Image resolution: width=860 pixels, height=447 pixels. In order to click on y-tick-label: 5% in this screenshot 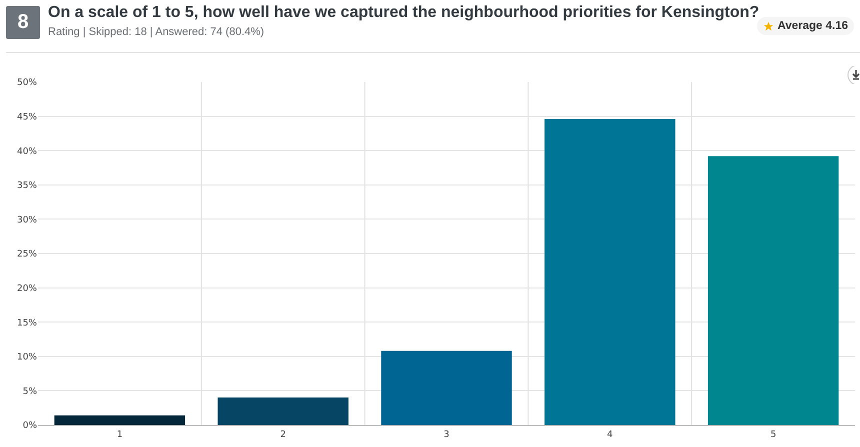, I will do `click(30, 391)`.